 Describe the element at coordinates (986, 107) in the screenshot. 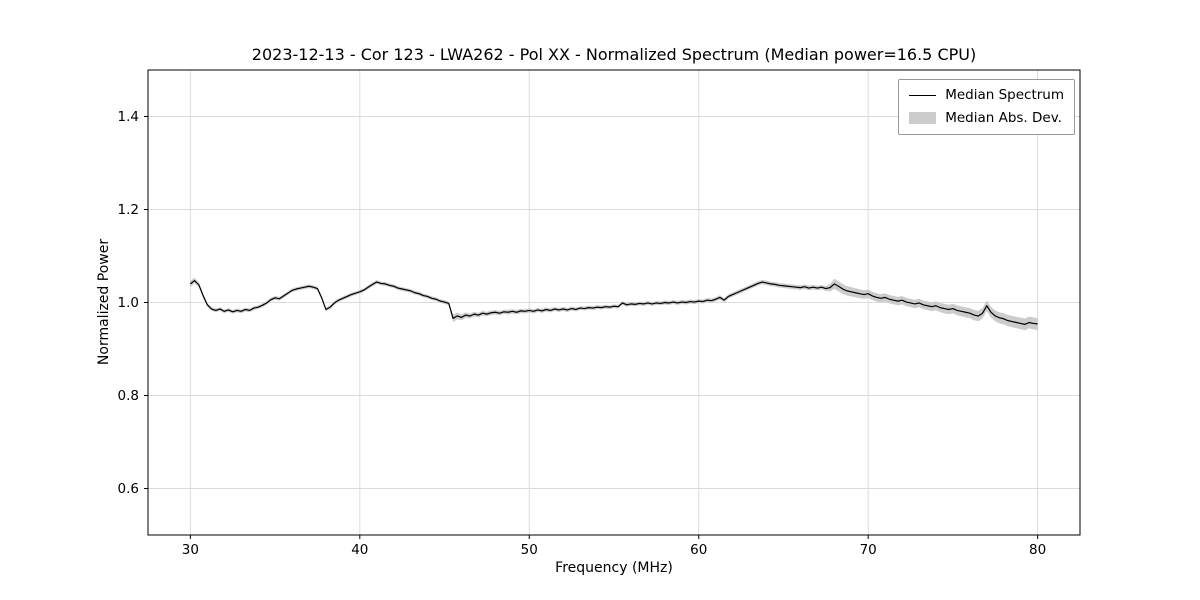

I see `legend: Median Spectrum Median Abs. Dev.` at that location.